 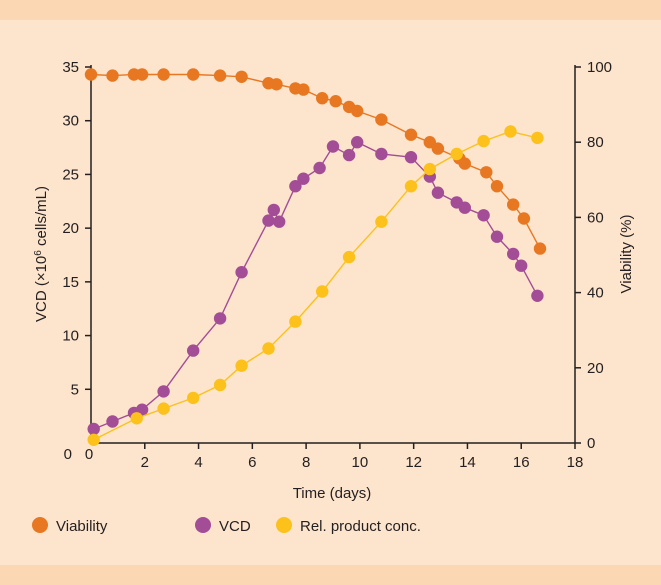 I want to click on legend-label-viability: Viability, so click(x=82, y=526).